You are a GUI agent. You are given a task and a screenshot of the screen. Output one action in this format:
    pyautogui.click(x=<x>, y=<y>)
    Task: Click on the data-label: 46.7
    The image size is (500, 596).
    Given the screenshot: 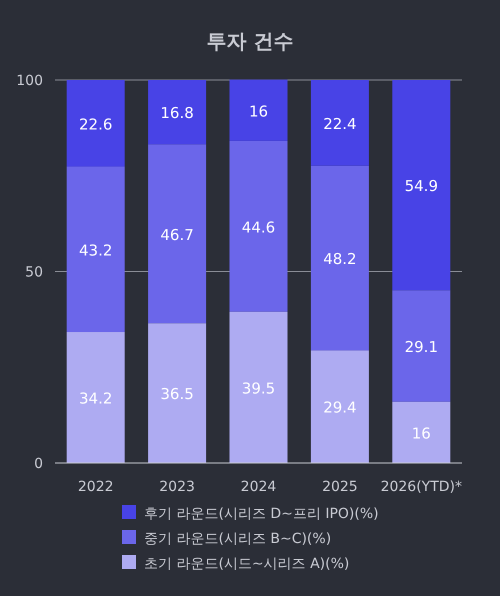 What is the action you would take?
    pyautogui.click(x=177, y=235)
    